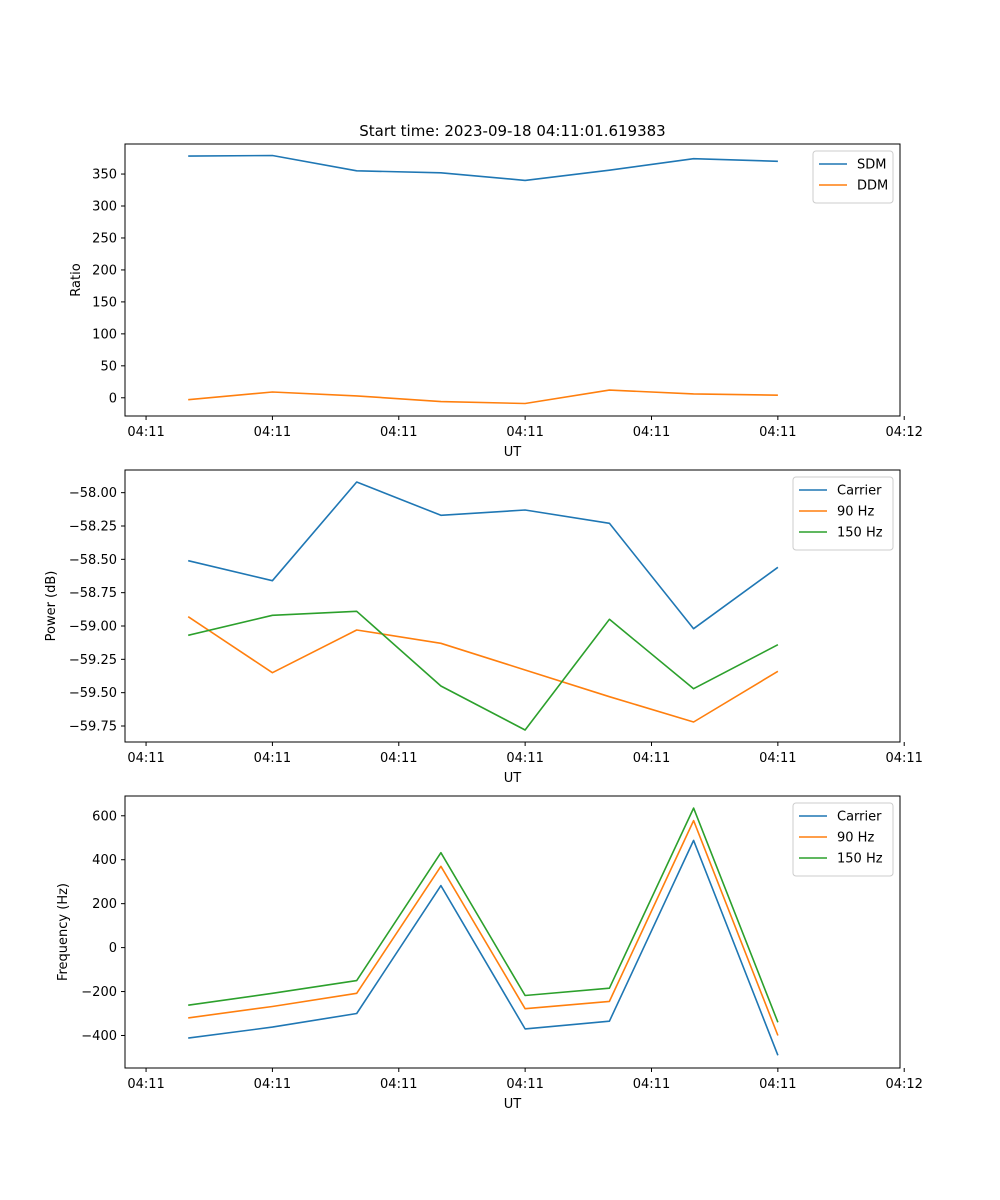 Image resolution: width=1000 pixels, height=1200 pixels. I want to click on series-line-sdm, so click(483, 168).